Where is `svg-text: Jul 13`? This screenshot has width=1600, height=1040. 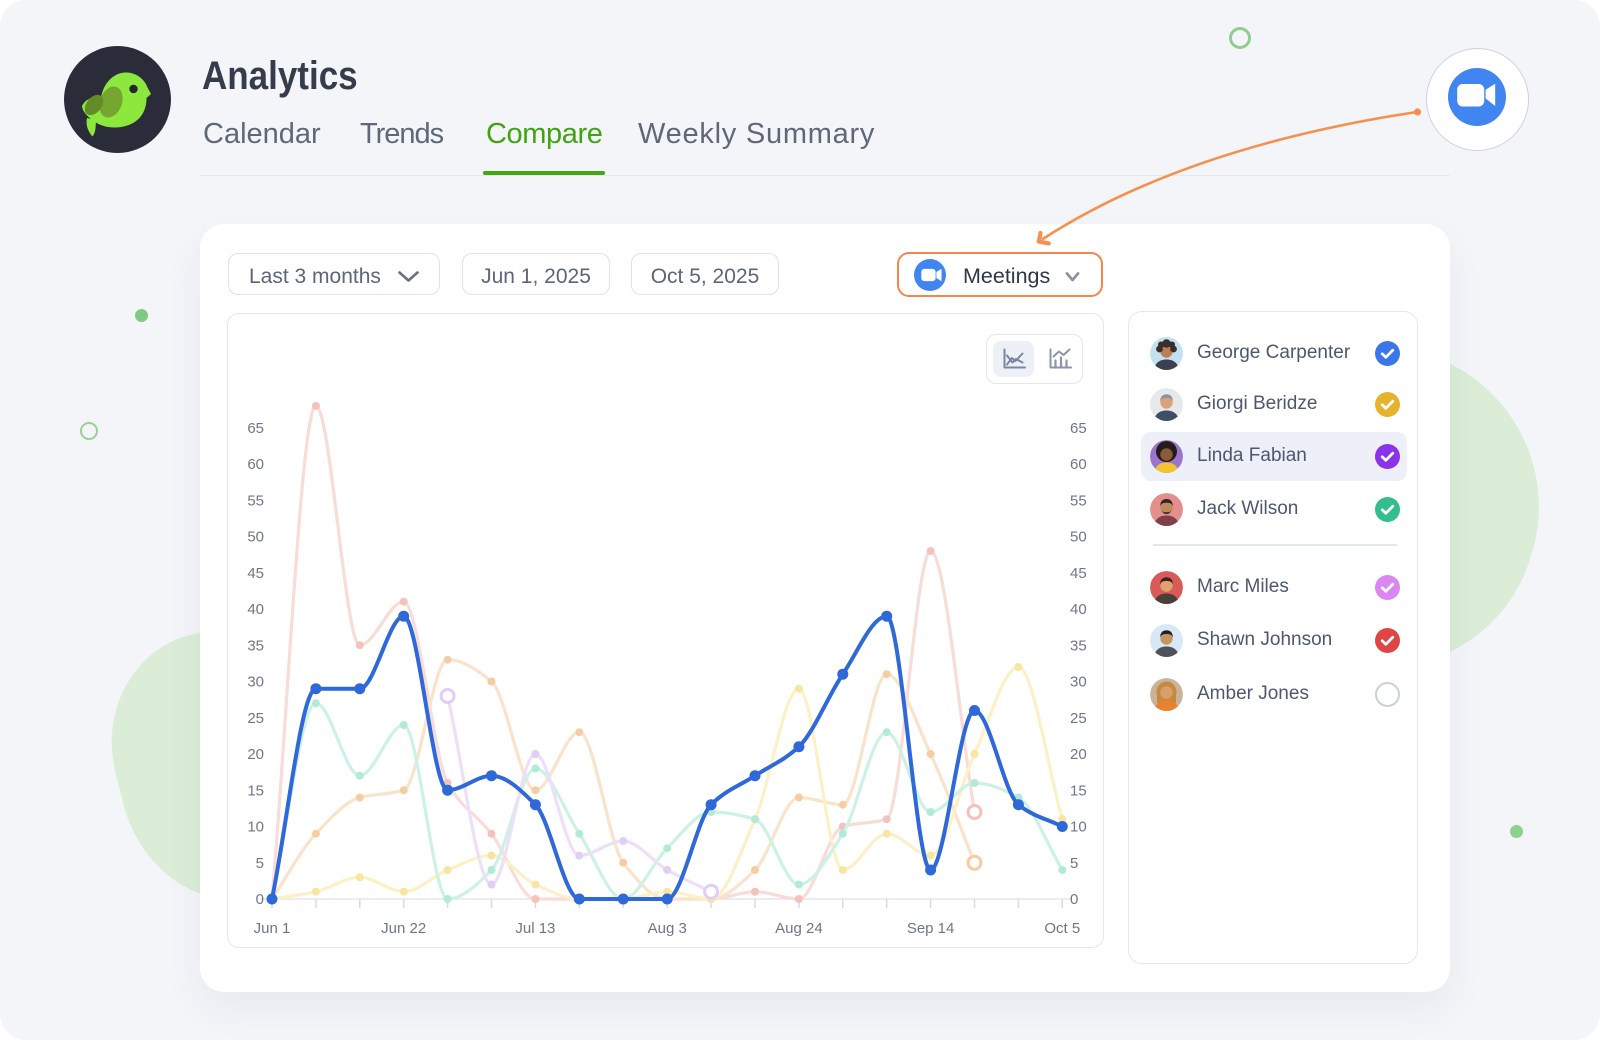
svg-text: Jul 13 is located at coordinates (535, 928).